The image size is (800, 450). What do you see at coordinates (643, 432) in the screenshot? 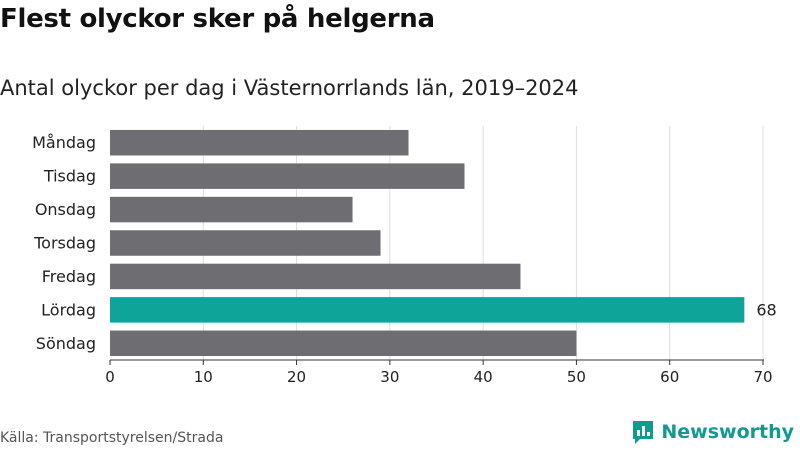
I see `newsworthy-chart-icon` at bounding box center [643, 432].